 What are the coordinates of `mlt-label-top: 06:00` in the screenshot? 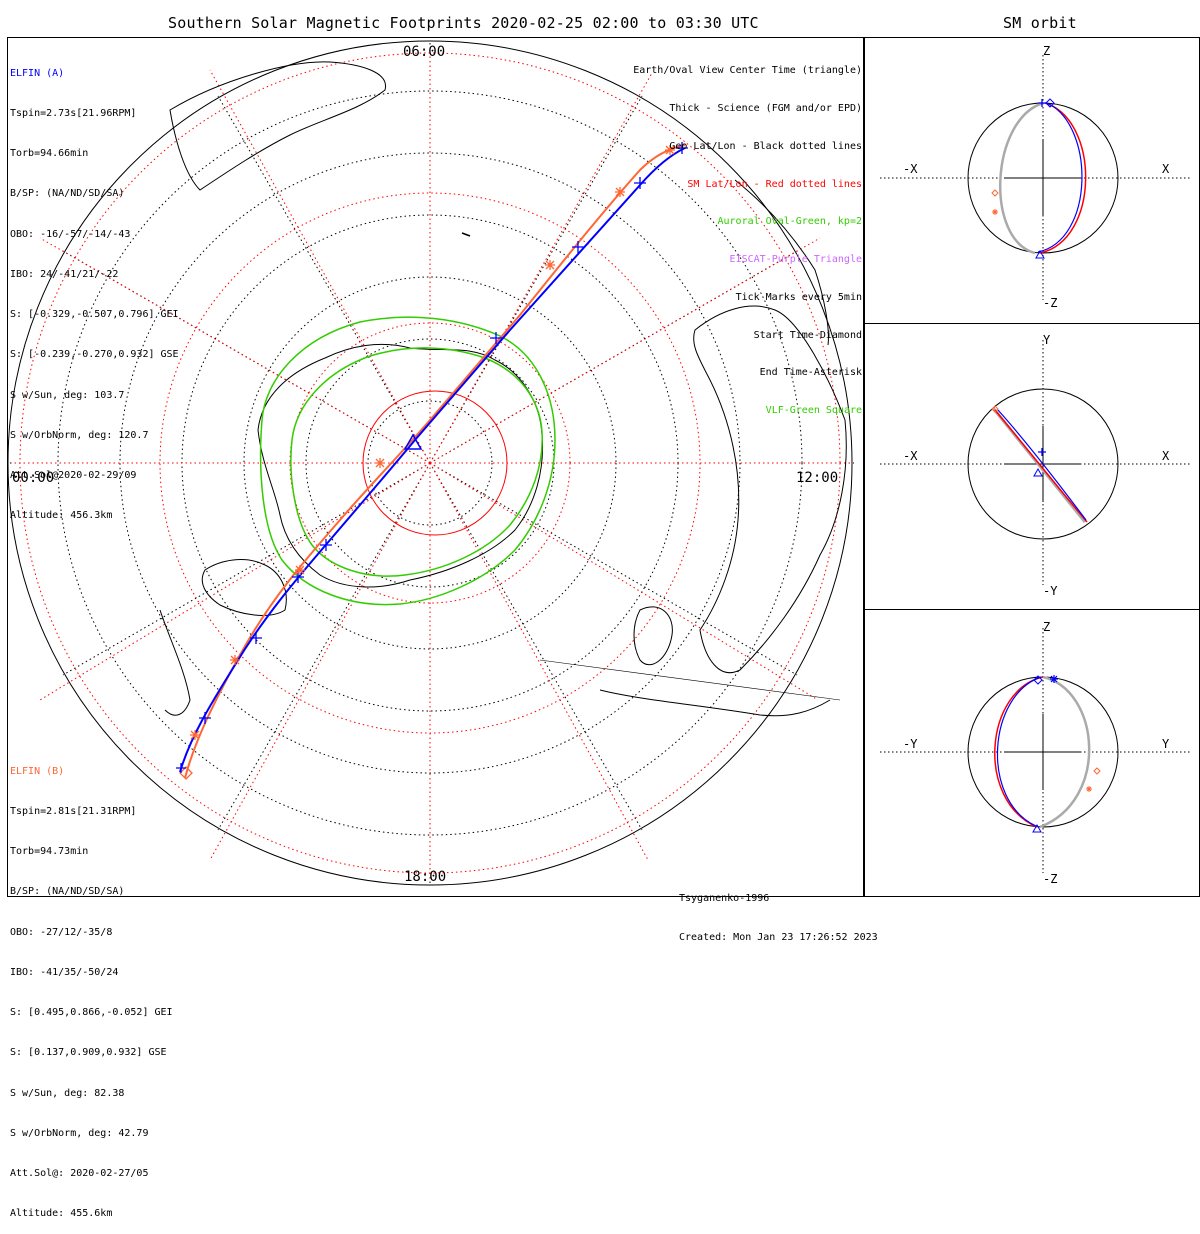 It's located at (424, 52).